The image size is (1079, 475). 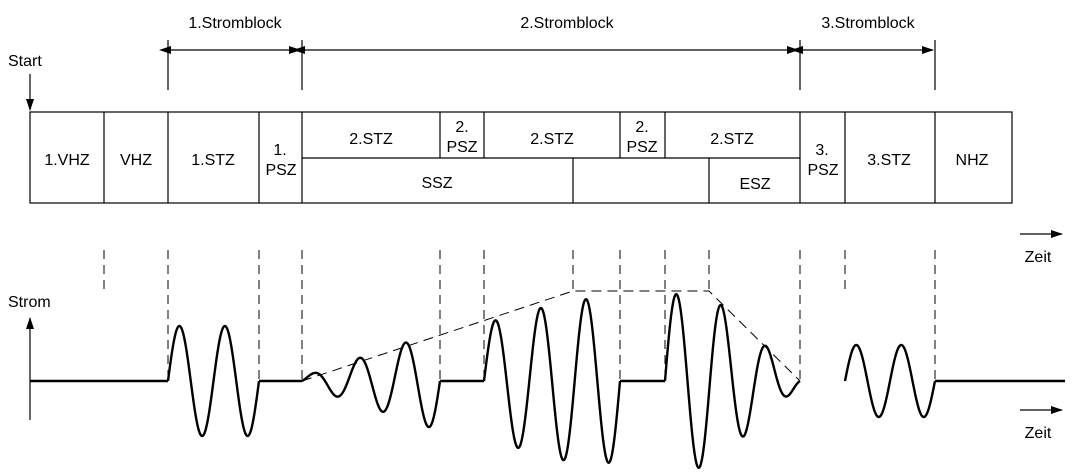 What do you see at coordinates (436, 183) in the screenshot?
I see `segment-ssz: SSZ` at bounding box center [436, 183].